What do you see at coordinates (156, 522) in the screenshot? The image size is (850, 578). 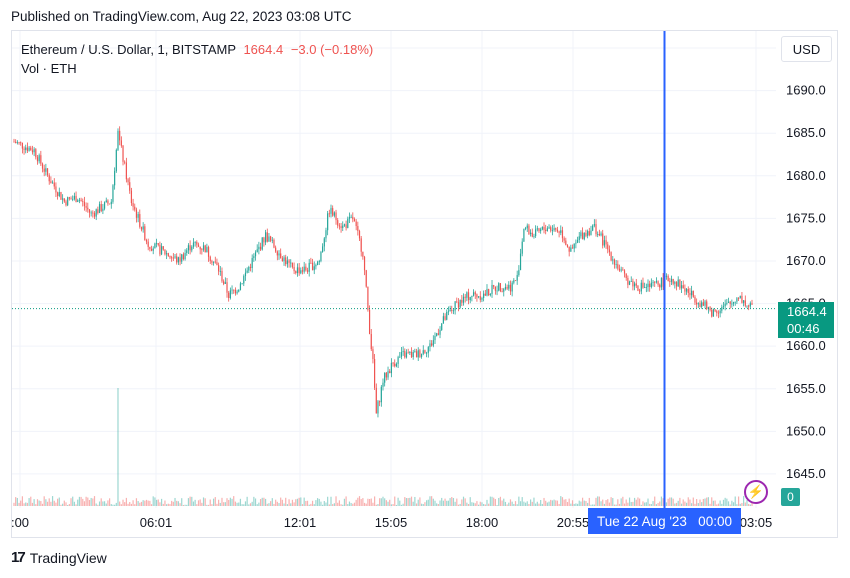 I see `x-tick-label: 06:01` at bounding box center [156, 522].